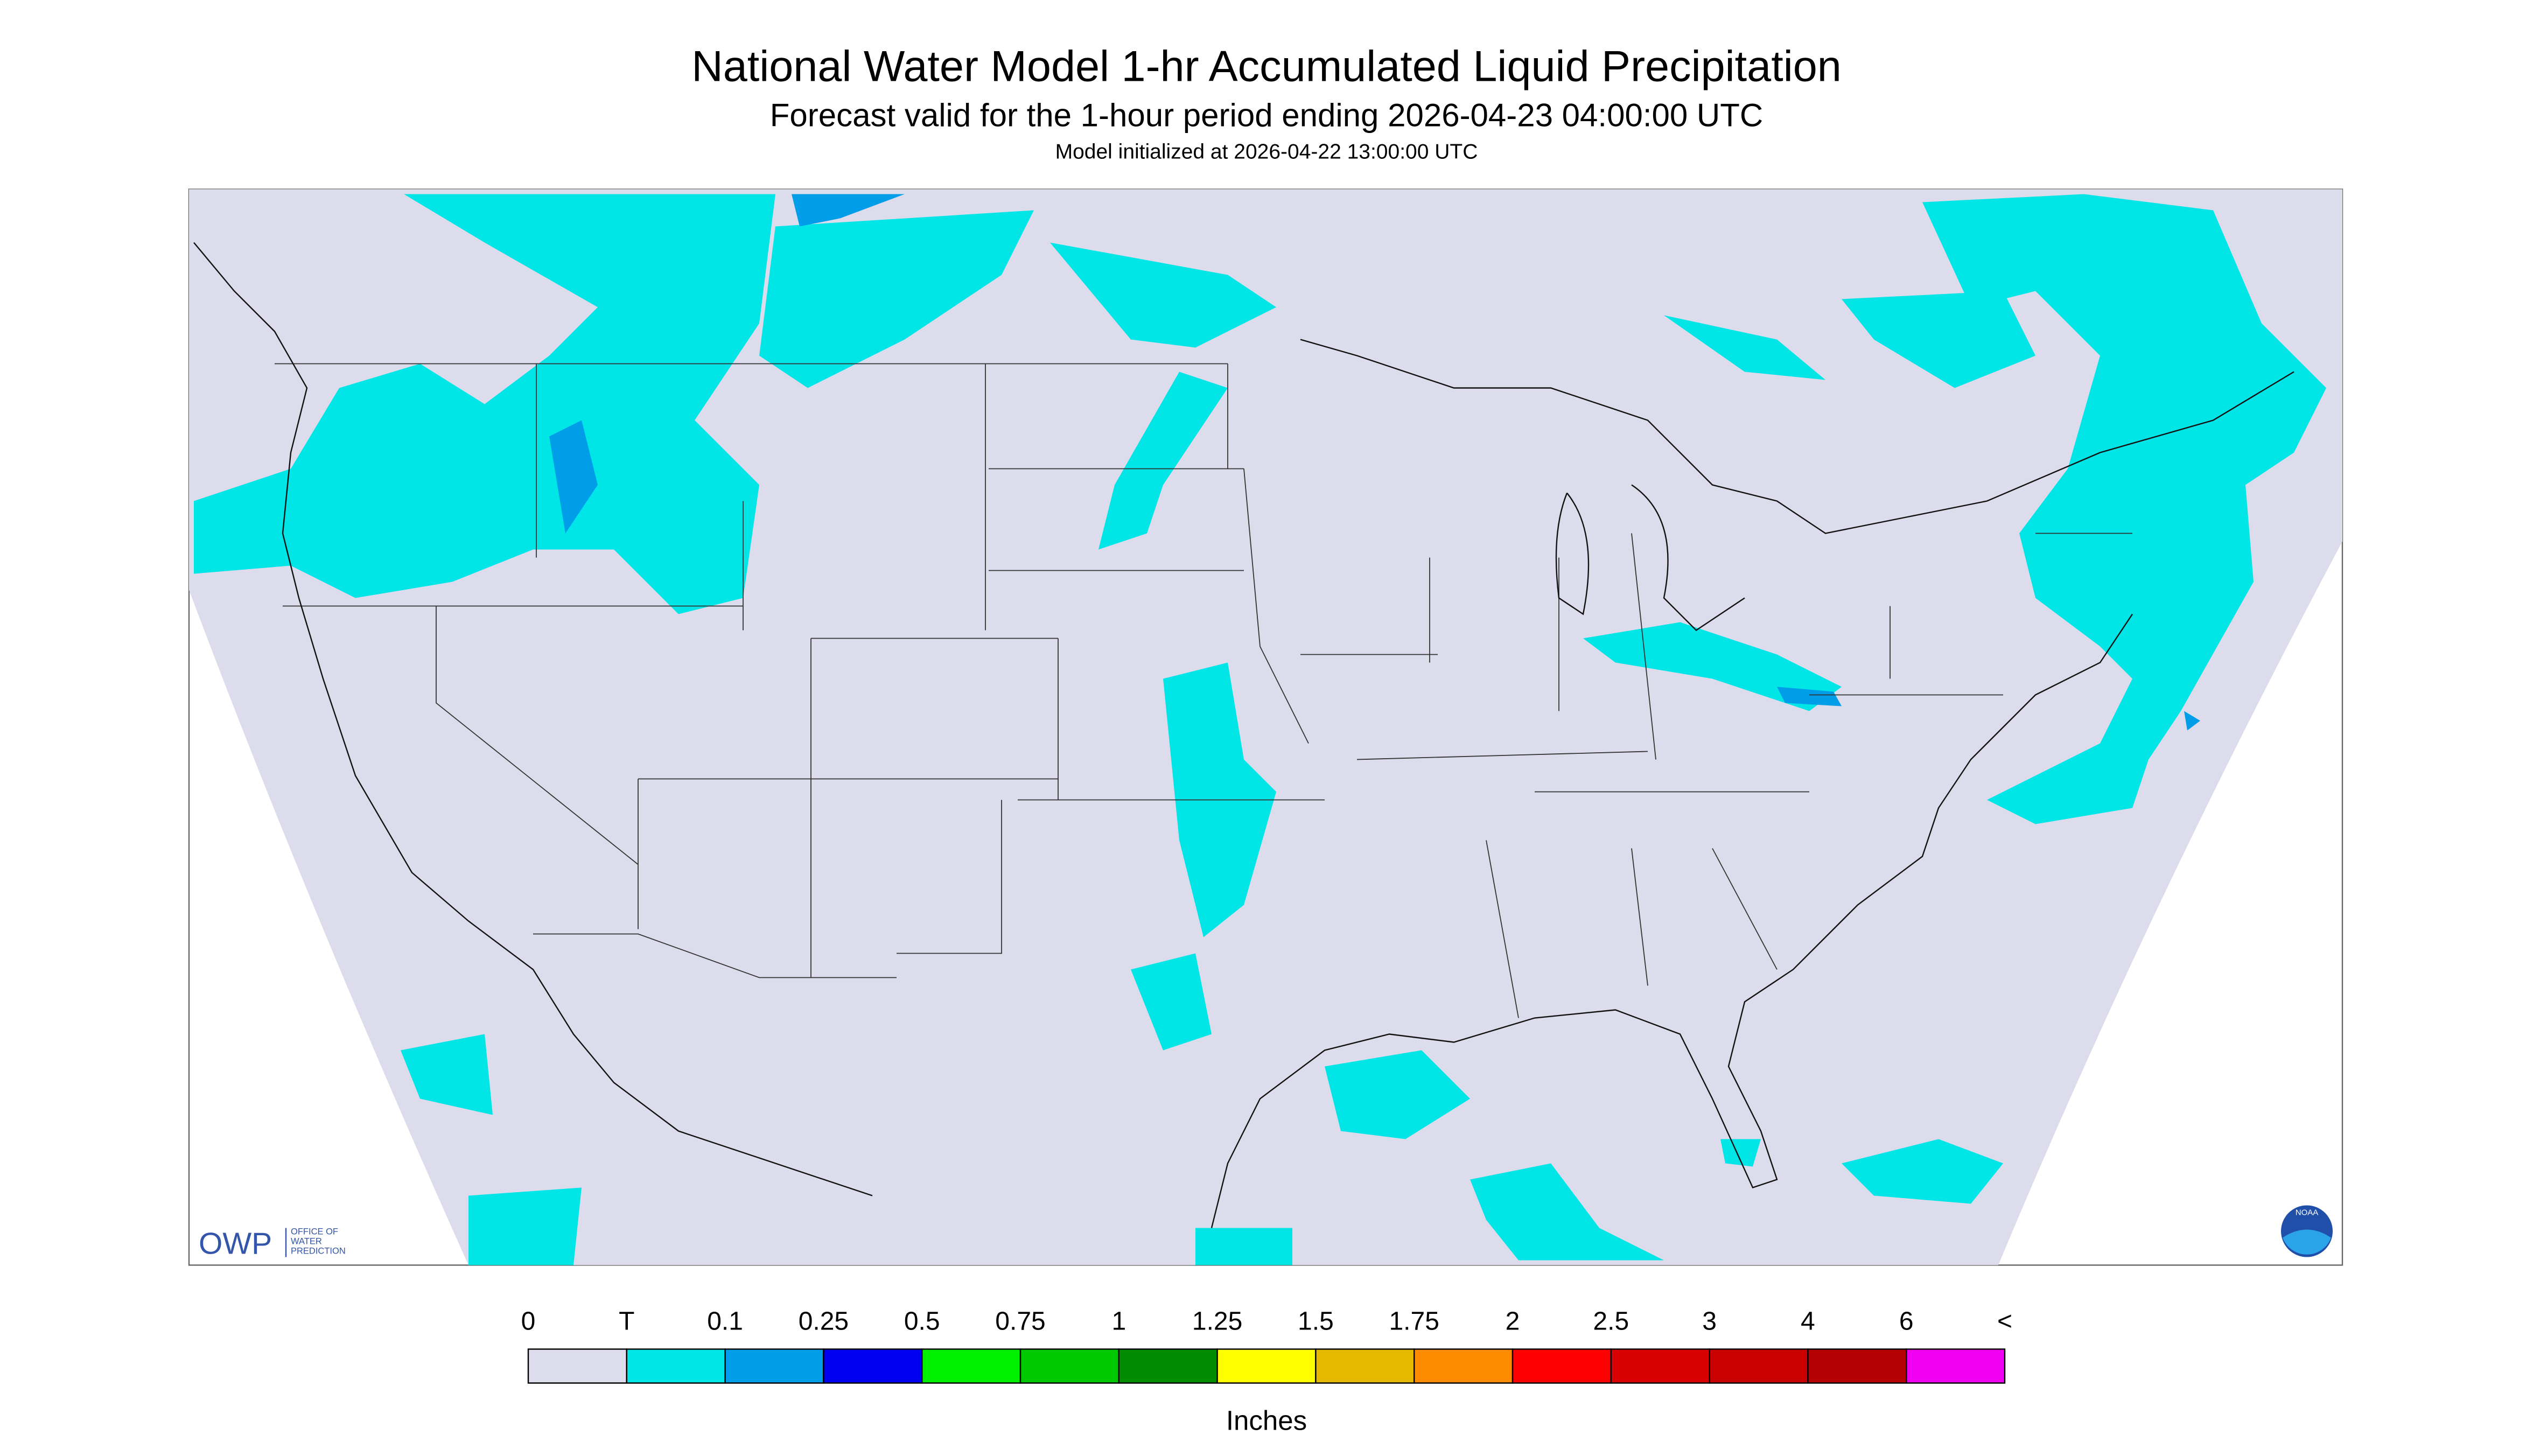 The width and height of the screenshot is (2533, 1456). I want to click on noaa-logo: NOAA, so click(2307, 1231).